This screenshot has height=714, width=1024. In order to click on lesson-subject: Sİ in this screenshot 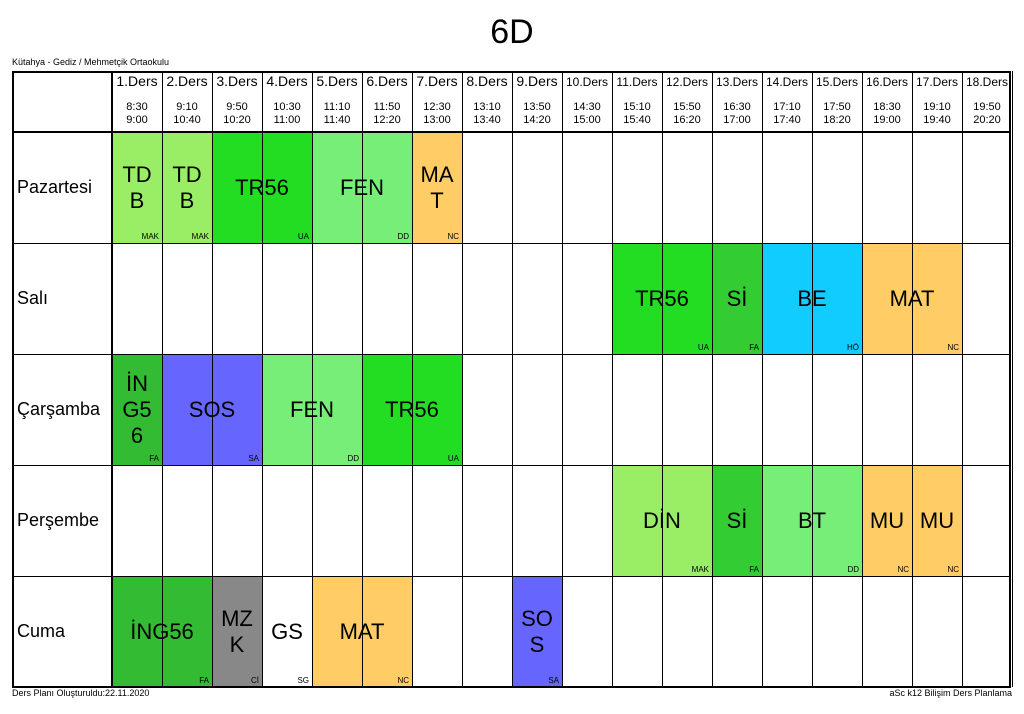, I will do `click(737, 520)`.